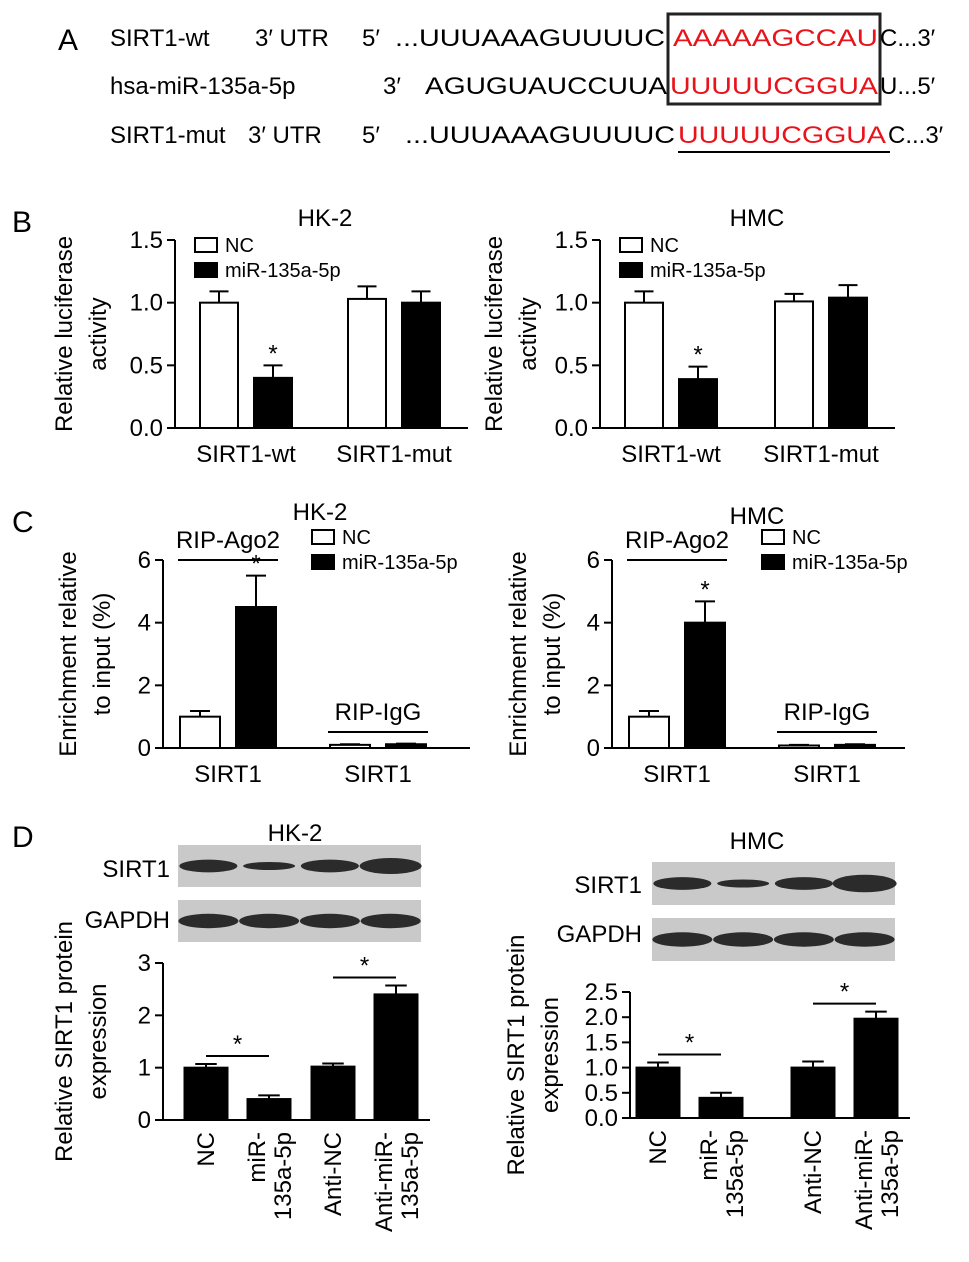 The height and width of the screenshot is (1262, 969). I want to click on y-tick-label: 1.0, so click(146, 303).